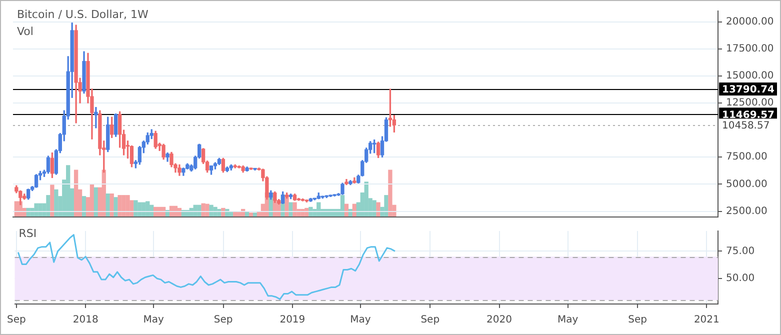  Describe the element at coordinates (740, 251) in the screenshot. I see `y-tick-label: 75.00` at that location.